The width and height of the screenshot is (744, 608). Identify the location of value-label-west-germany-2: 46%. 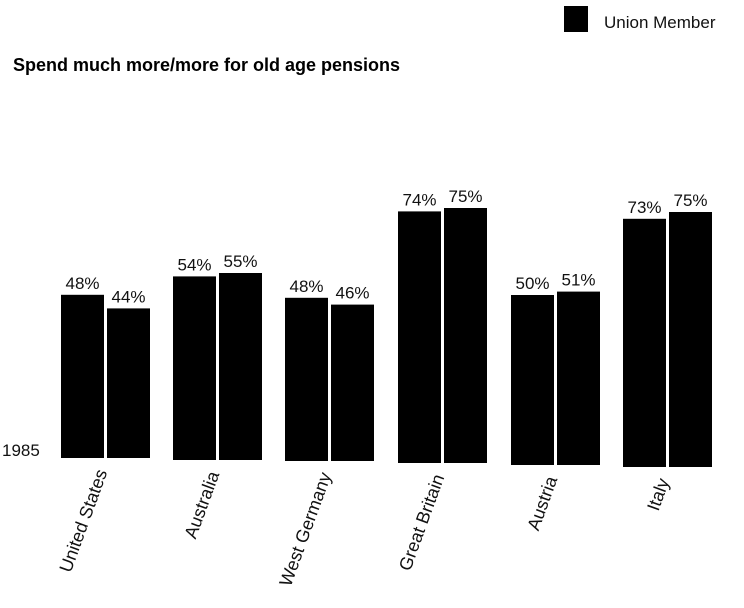
(352, 293).